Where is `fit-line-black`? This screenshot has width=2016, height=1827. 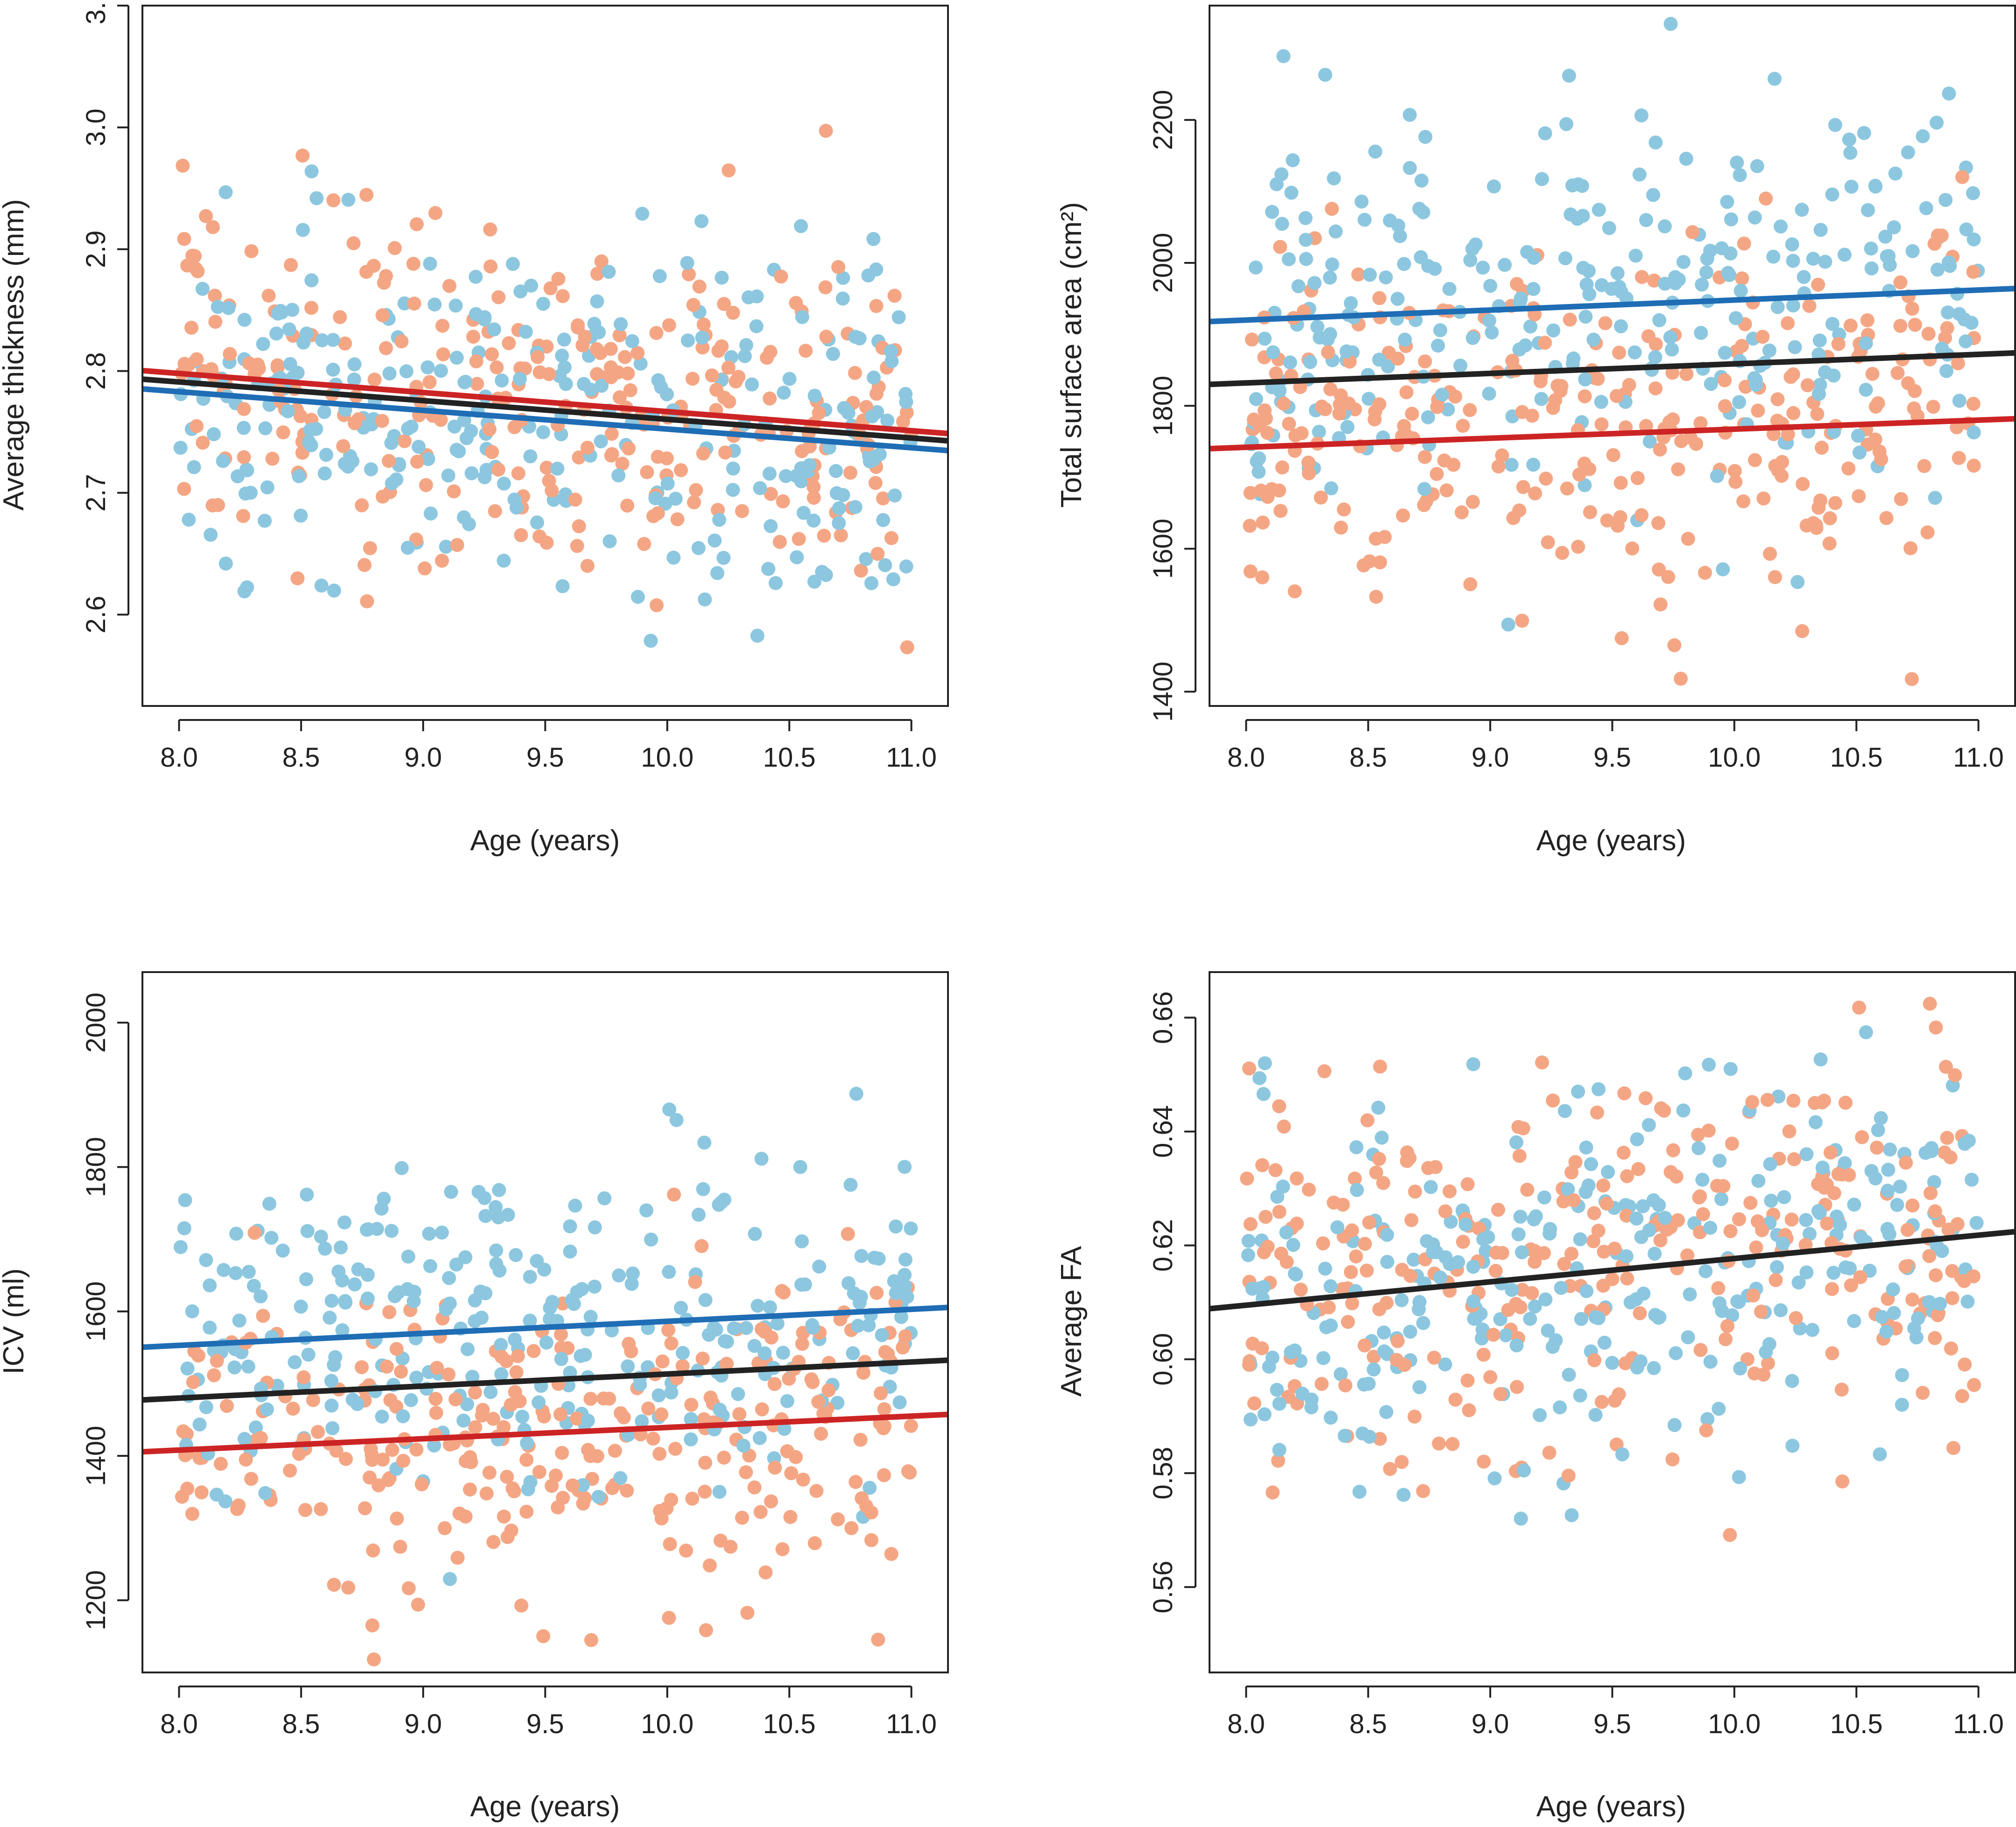
fit-line-black is located at coordinates (545, 410).